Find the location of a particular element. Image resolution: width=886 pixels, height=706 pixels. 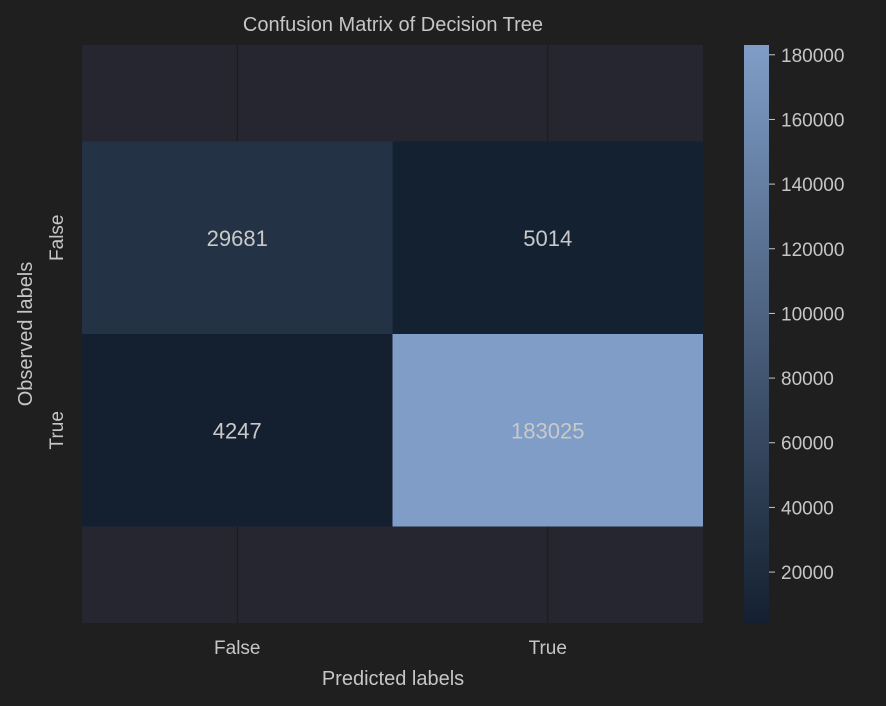

cell-value-labels: 29681 5014 4247 183025 is located at coordinates (396, 335).